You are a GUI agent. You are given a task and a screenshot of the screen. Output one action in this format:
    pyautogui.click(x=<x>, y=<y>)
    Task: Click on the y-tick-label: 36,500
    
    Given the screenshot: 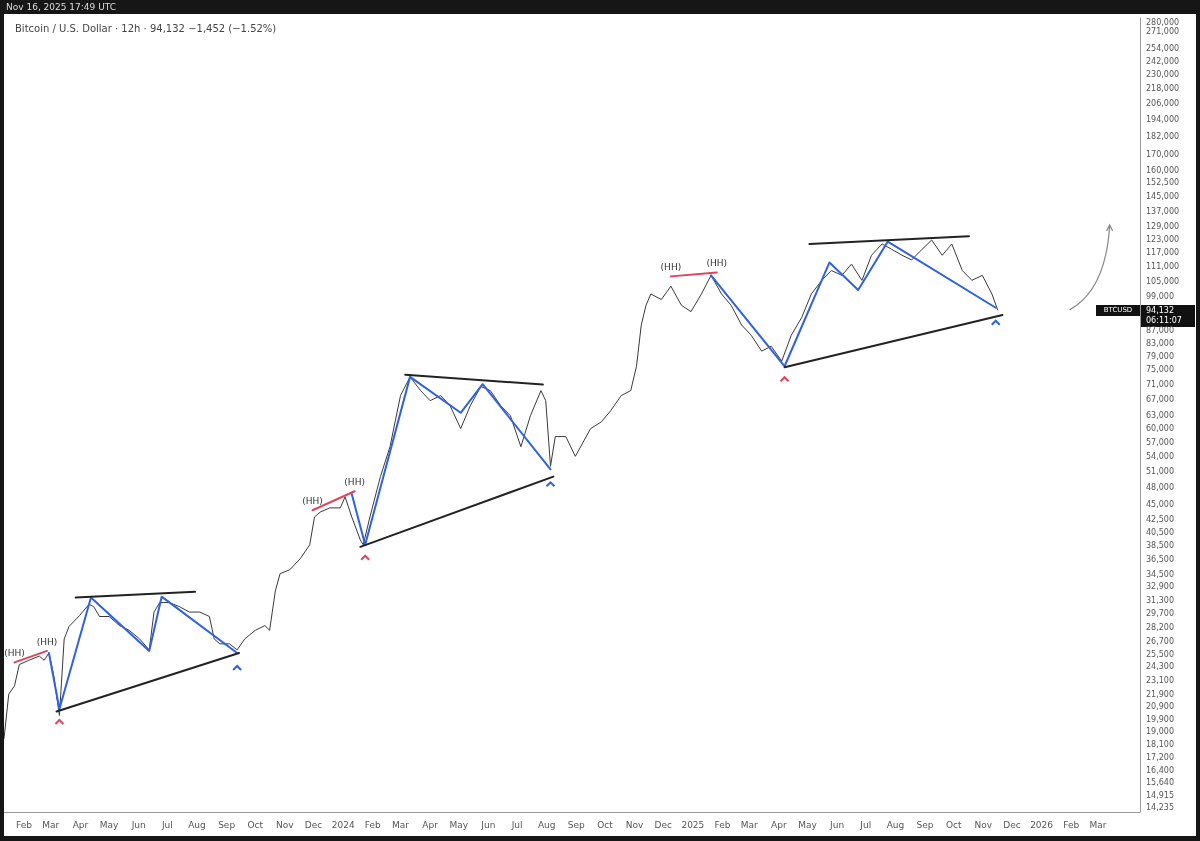 What is the action you would take?
    pyautogui.click(x=1160, y=560)
    